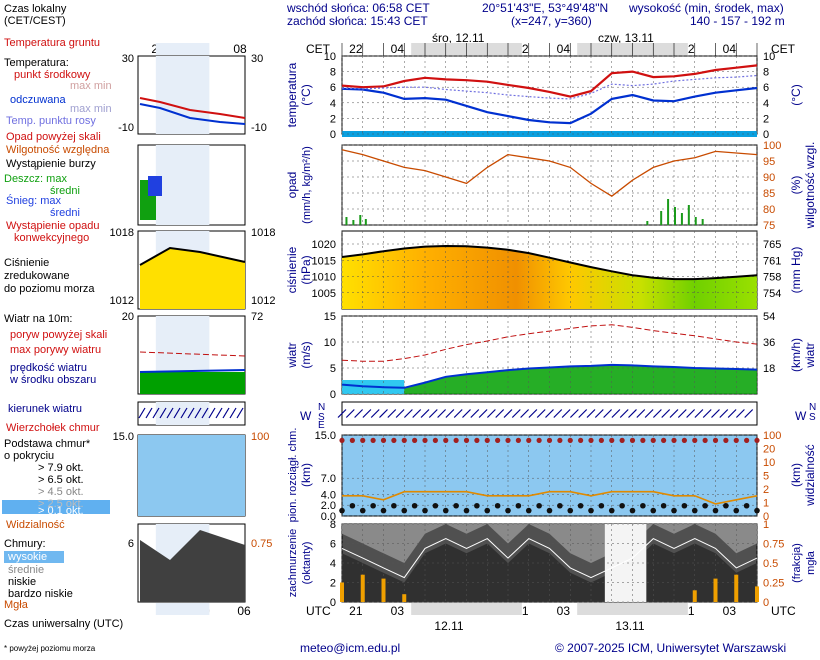  Describe the element at coordinates (766, 477) in the screenshot. I see `vis-tick: 5` at that location.